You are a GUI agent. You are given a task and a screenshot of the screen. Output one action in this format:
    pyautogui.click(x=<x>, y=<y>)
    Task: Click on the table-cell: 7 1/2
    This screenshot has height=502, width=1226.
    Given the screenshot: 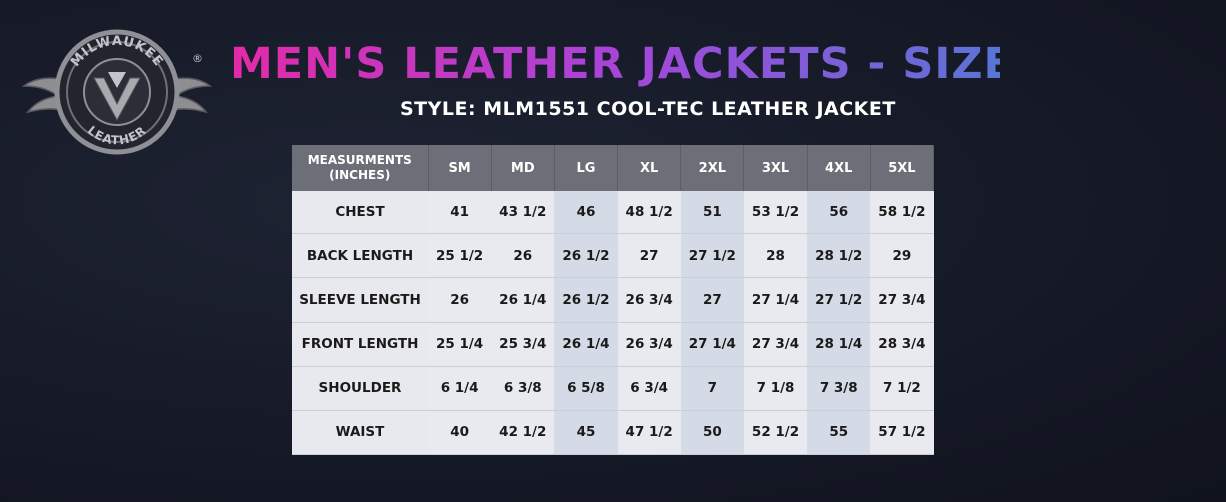 What is the action you would take?
    pyautogui.click(x=902, y=388)
    